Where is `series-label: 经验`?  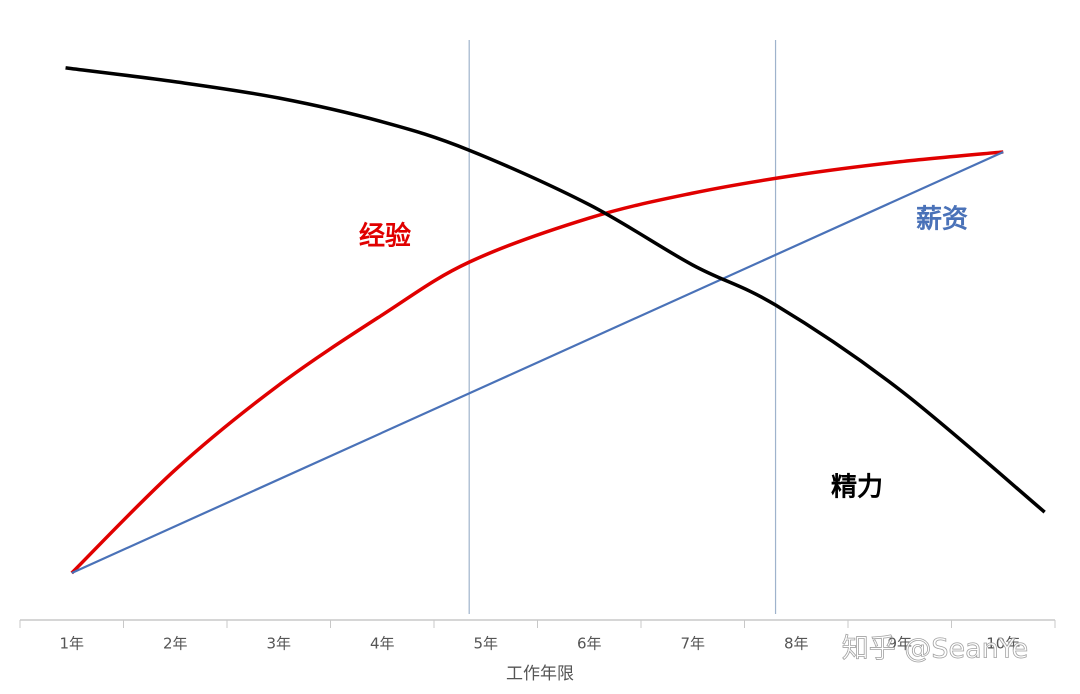
series-label: 经验 is located at coordinates (385, 236).